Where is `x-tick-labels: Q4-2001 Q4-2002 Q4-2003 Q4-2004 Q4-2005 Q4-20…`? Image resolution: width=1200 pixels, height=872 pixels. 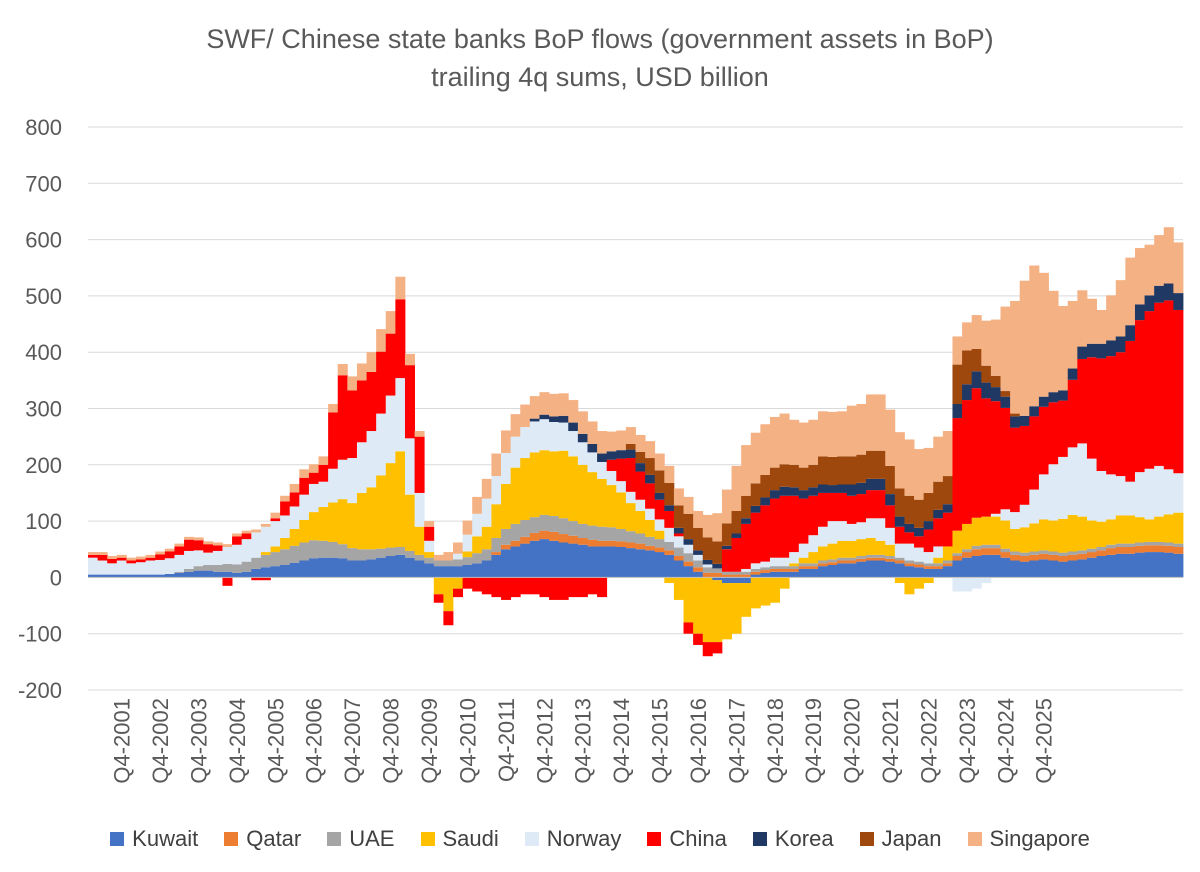
x-tick-labels: Q4-2001 Q4-2002 Q4-2003 Q4-2004 Q4-2005 Q4-20… is located at coordinates (583, 741).